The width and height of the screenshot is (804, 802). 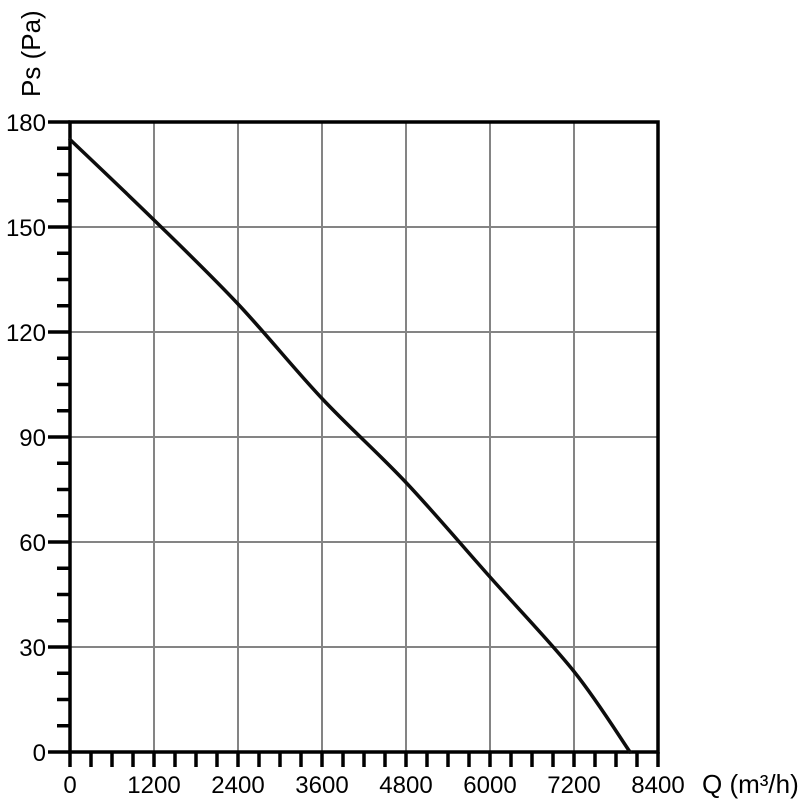 What do you see at coordinates (405, 785) in the screenshot?
I see `x-tick-label: 4800` at bounding box center [405, 785].